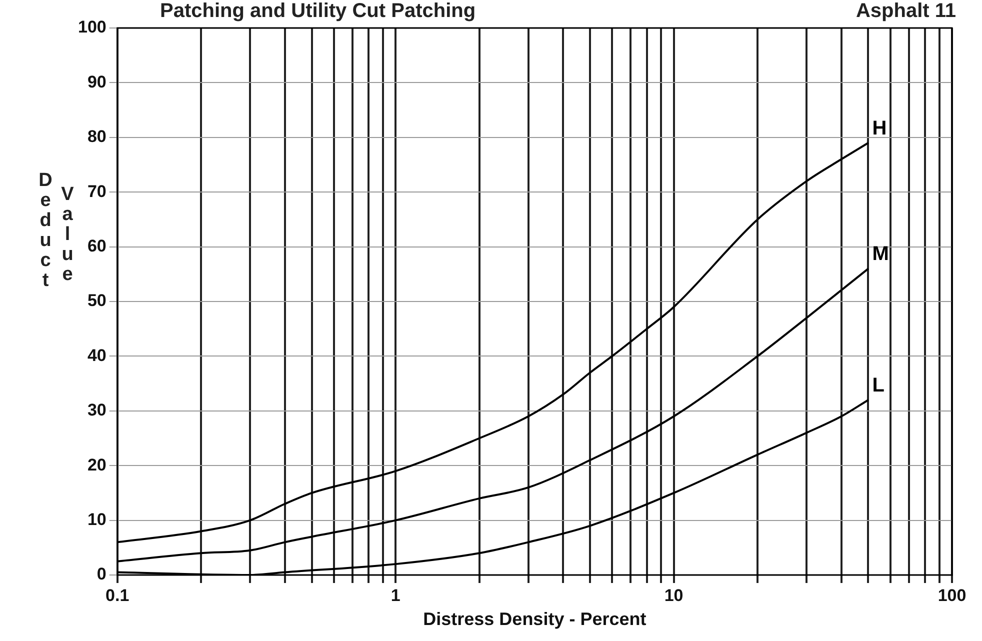  What do you see at coordinates (96, 82) in the screenshot?
I see `y-tick-label: 90` at bounding box center [96, 82].